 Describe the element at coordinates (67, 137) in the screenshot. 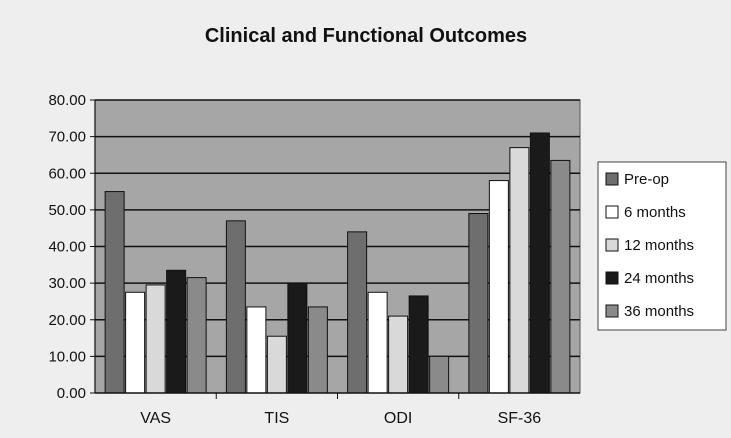

I see `y-tick-label: 70.00` at that location.